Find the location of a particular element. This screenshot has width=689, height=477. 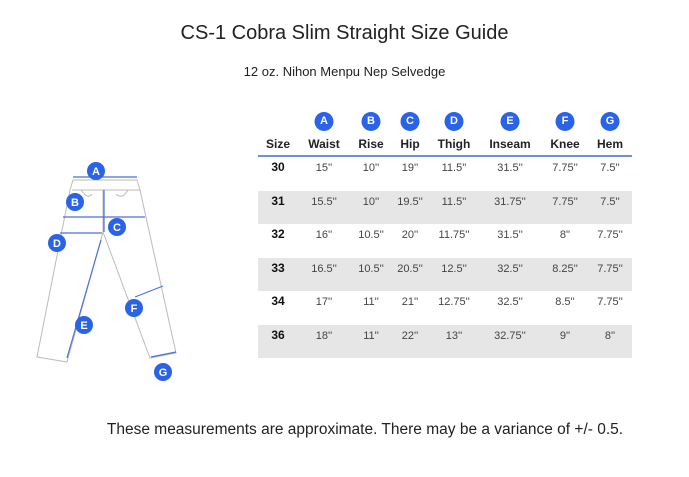

measurement-cell: 15.5'' is located at coordinates (324, 201).